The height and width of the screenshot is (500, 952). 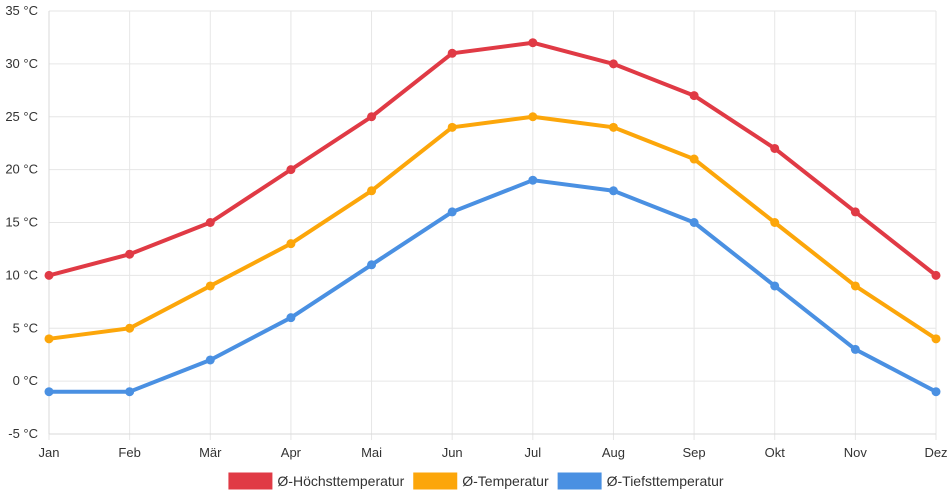 What do you see at coordinates (21, 63) in the screenshot?
I see `y-tick-label: 30 °C` at bounding box center [21, 63].